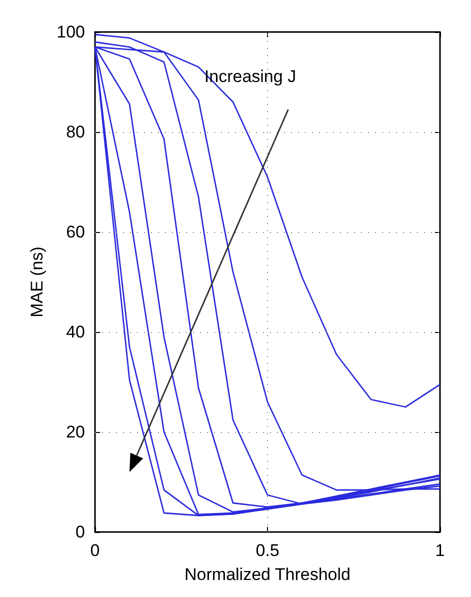 Image resolution: width=471 pixels, height=597 pixels. Describe the element at coordinates (37, 282) in the screenshot. I see `y-axis-title: MAE (ns)` at that location.